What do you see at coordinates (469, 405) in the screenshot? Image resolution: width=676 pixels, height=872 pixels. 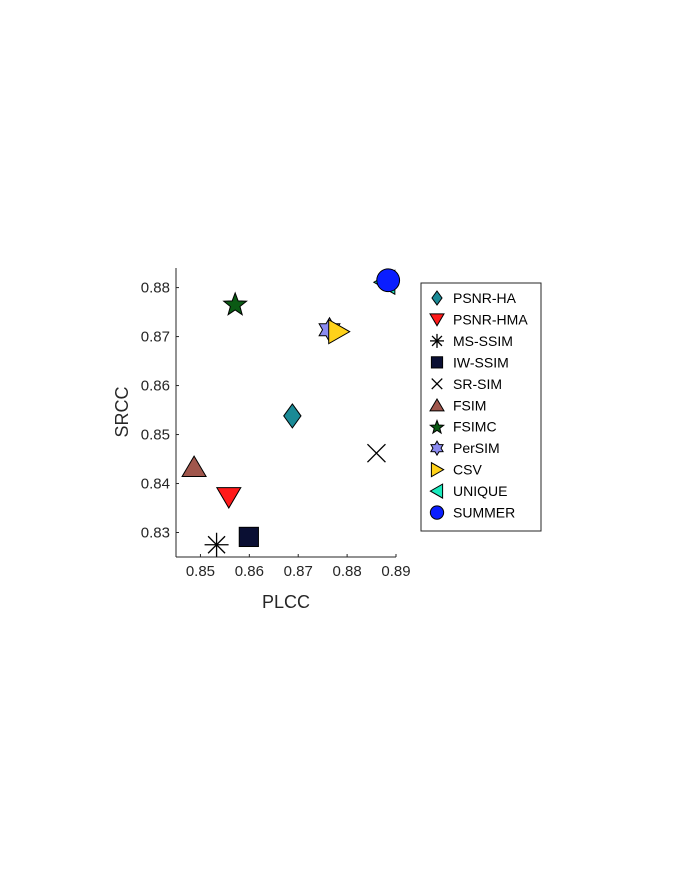 I see `legend-label: FSIM` at bounding box center [469, 405].